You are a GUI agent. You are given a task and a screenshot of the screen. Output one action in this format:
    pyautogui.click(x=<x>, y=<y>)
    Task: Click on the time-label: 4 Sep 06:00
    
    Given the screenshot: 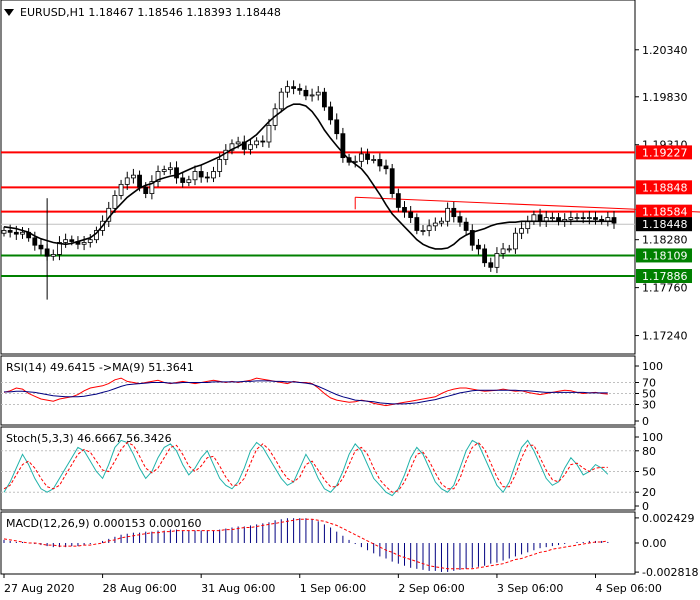 What is the action you would take?
    pyautogui.click(x=629, y=588)
    